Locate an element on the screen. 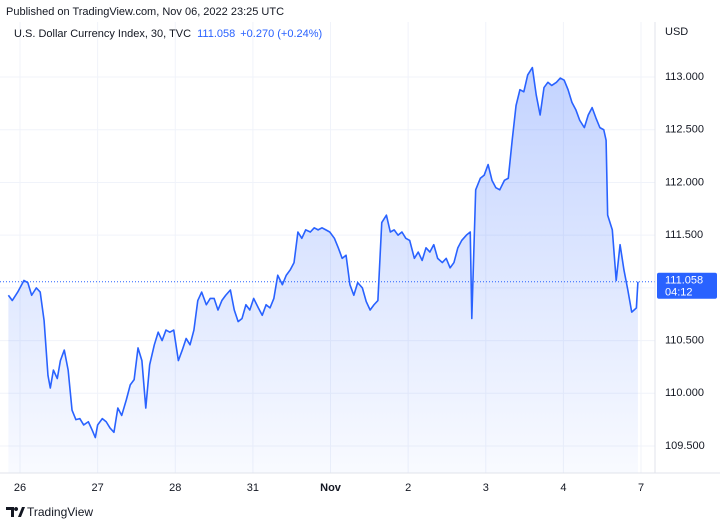 The image size is (720, 526). x-tick-label: 27 is located at coordinates (98, 488).